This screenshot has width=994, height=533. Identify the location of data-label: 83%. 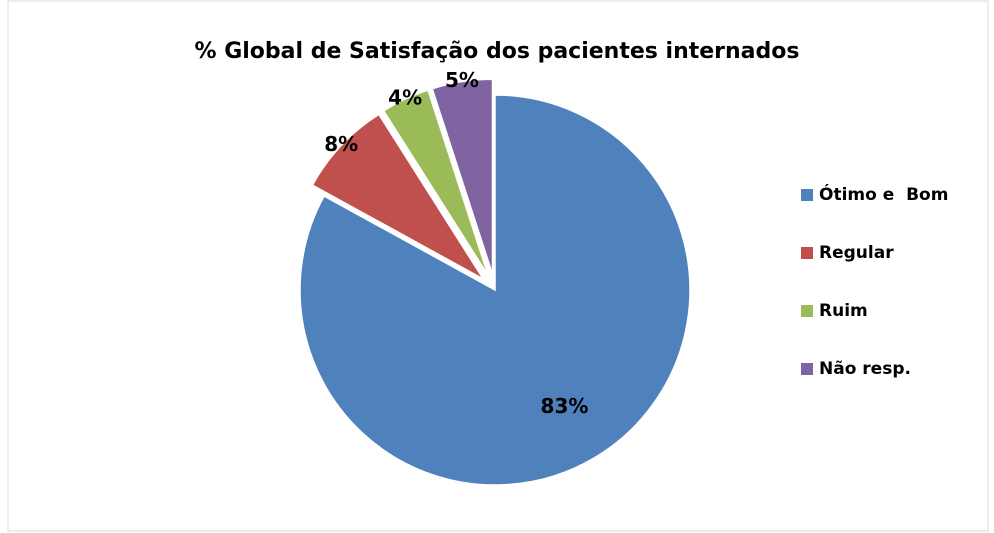
(565, 406).